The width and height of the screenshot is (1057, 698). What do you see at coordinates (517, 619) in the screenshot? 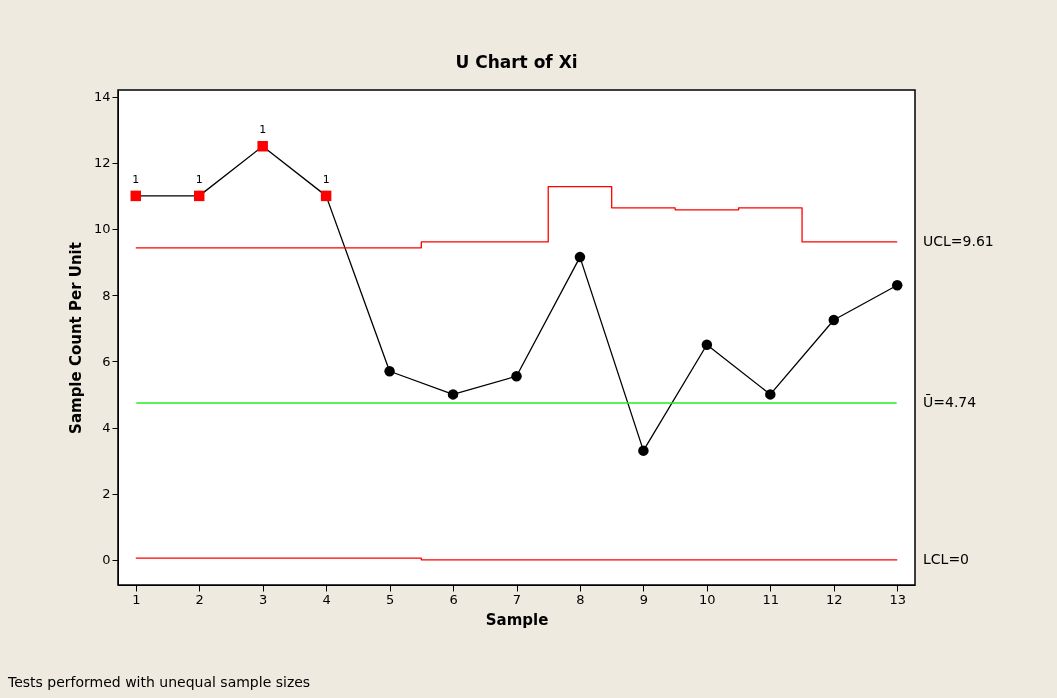
I see `x-axis-title: Sample` at bounding box center [517, 619].